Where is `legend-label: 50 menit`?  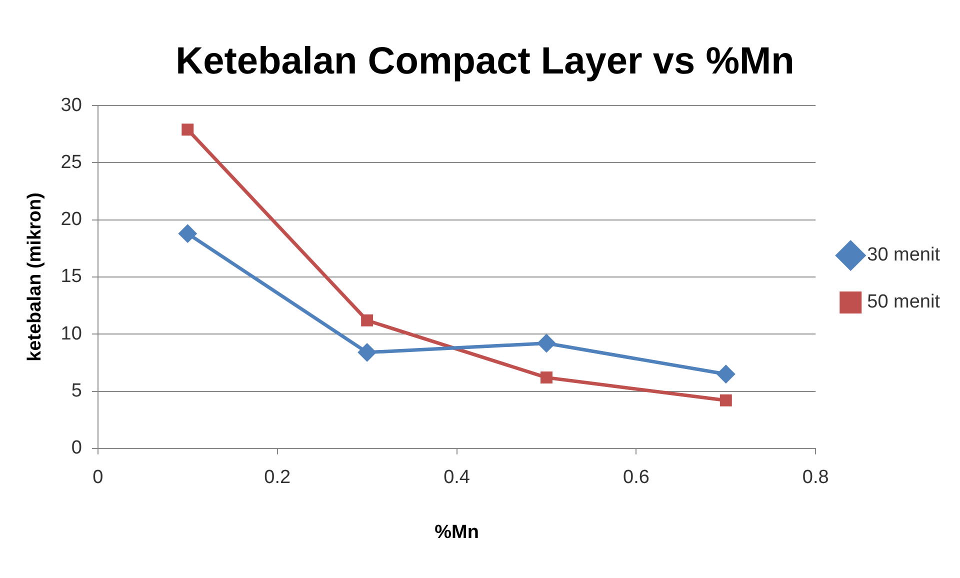
legend-label: 50 menit is located at coordinates (904, 302).